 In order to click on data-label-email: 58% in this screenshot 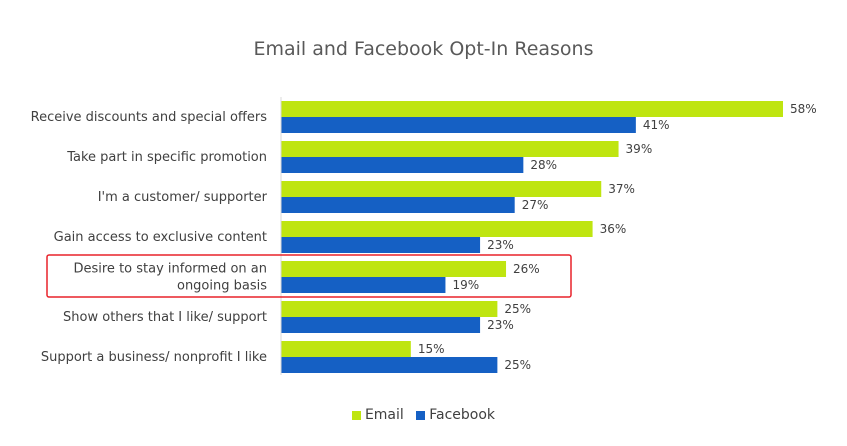, I will do `click(803, 109)`.